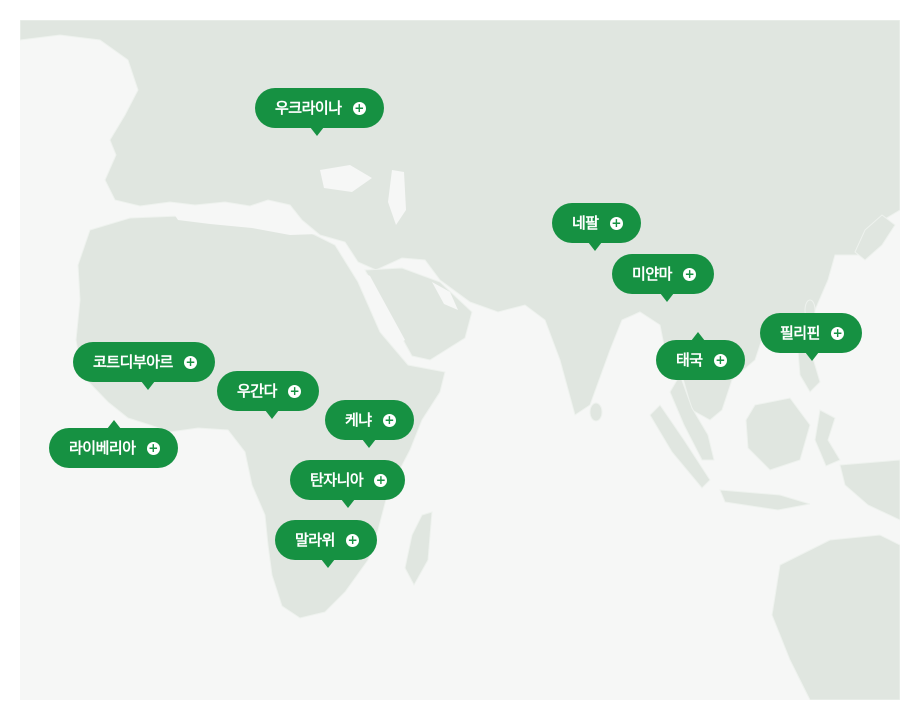 Image resolution: width=920 pixels, height=720 pixels. I want to click on black-sea, so click(346, 178).